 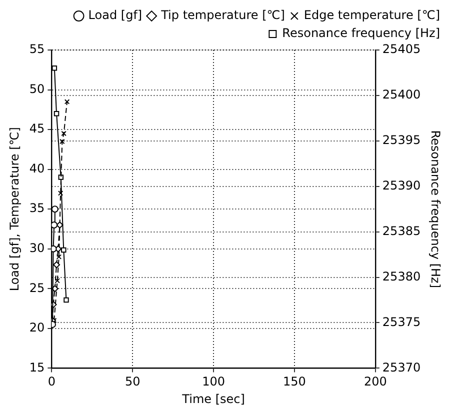 I want to click on y-tick-label: 50, so click(x=37, y=89).